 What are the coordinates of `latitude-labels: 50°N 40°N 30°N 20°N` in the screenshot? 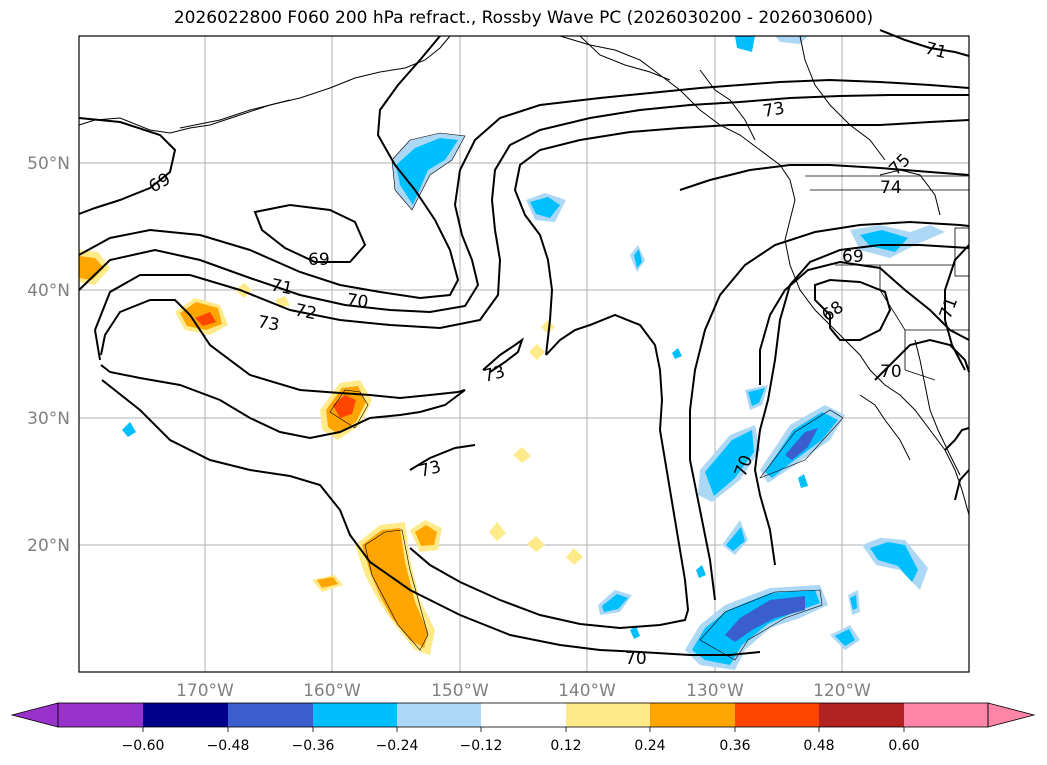 It's located at (48, 355).